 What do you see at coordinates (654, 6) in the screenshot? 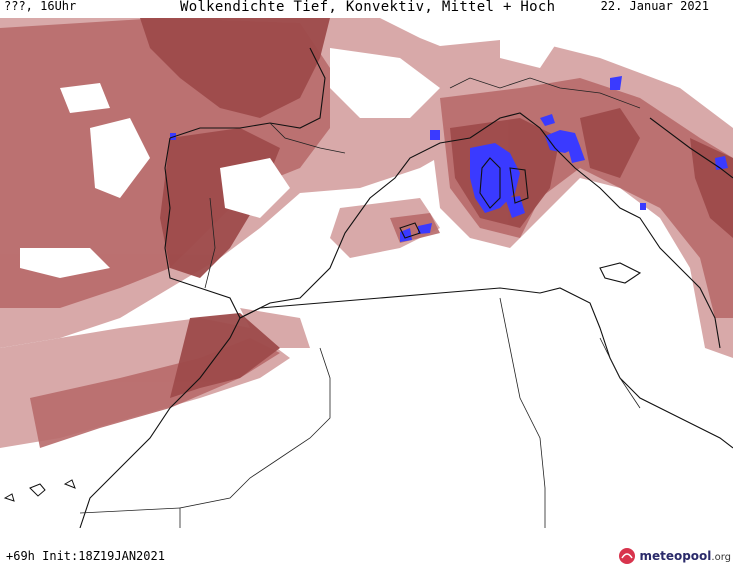
I see `forecast-date: 22. Januar 2021` at bounding box center [654, 6].